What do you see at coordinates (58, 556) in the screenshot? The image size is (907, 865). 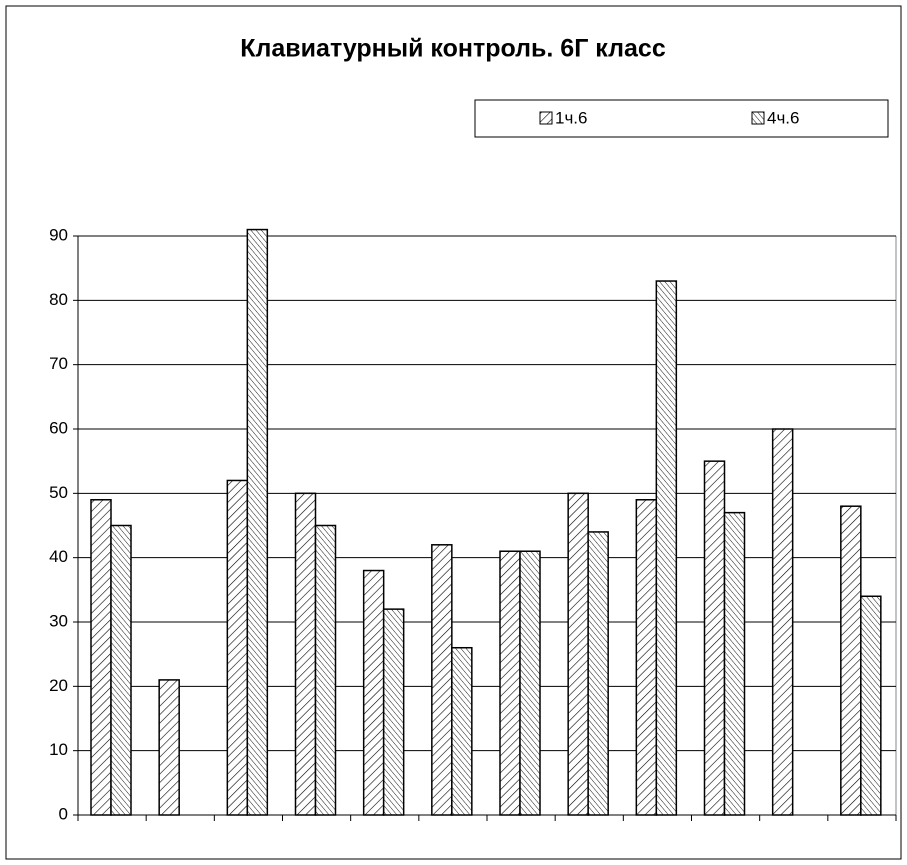 I see `y-tick-label: 40` at bounding box center [58, 556].